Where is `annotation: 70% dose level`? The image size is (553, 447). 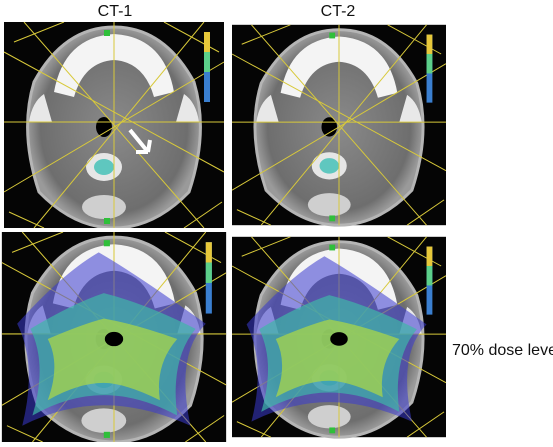 annotation: 70% dose level is located at coordinates (502, 350).